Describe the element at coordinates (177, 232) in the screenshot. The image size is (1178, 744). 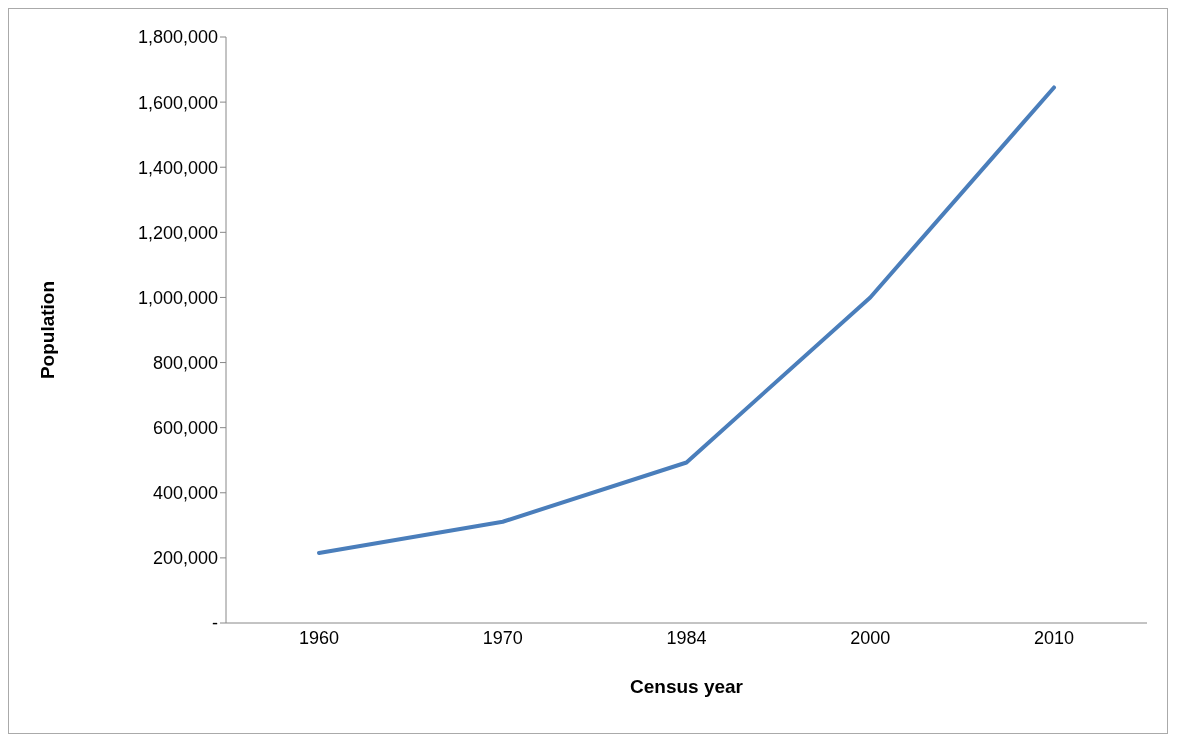
I see `y-tick-label: 1,200,000` at that location.